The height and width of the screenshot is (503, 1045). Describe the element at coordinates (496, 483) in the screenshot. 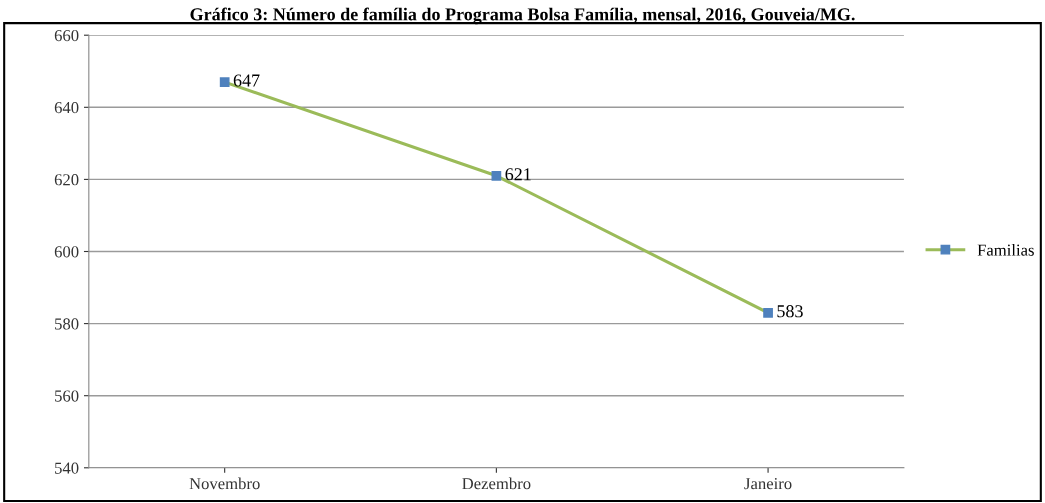

I see `x-tick-label: Dezembro` at that location.